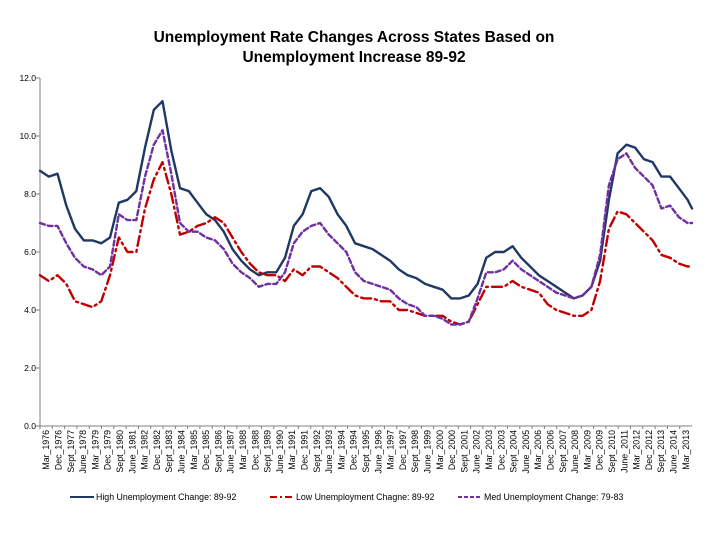  I want to click on x-tick-label: Dec_1982, so click(157, 450).